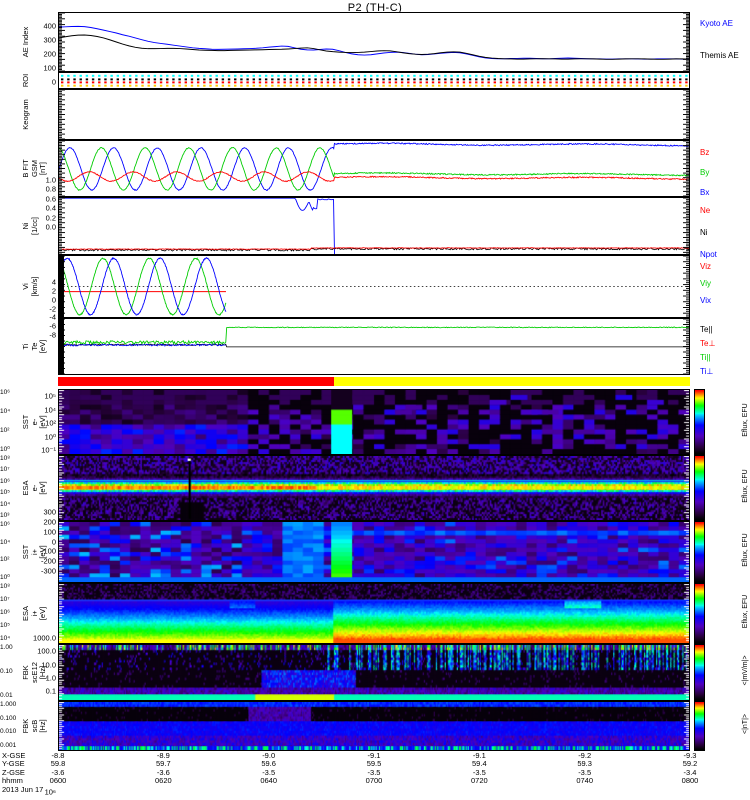  What do you see at coordinates (5, 524) in the screenshot?
I see `colorbar-tick-label: 10⁶` at bounding box center [5, 524].